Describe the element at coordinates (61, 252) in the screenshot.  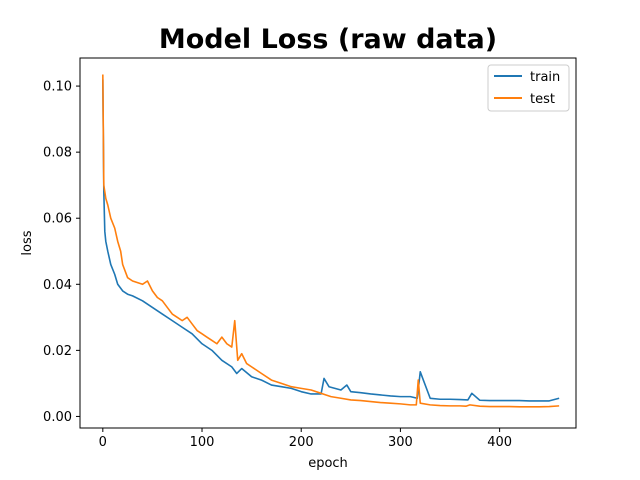
I see `y-axis-ticks: 0.00 0.02 0.04 0.06 0.08 0.10` at that location.